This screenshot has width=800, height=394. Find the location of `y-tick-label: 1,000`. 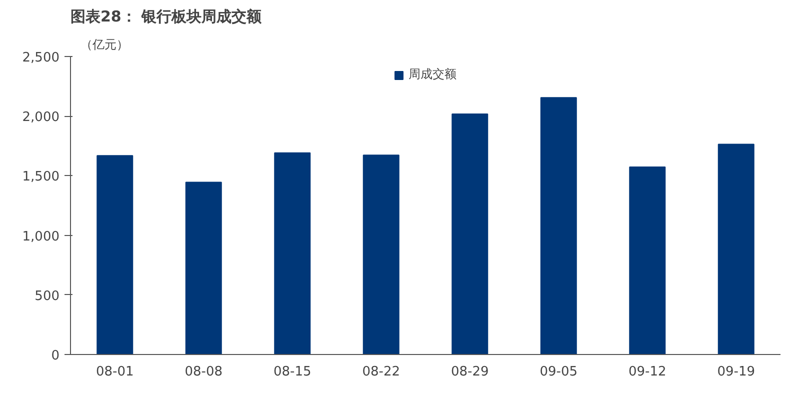

y-tick-label: 1,000 is located at coordinates (41, 236).